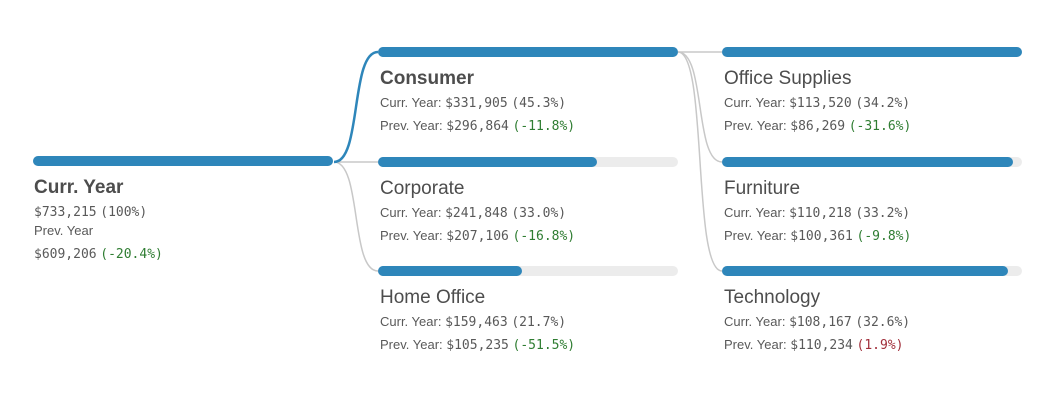 The width and height of the screenshot is (1055, 401). I want to click on node-prev-line: Prev. Year: $207,106 (-16.8%), so click(477, 236).